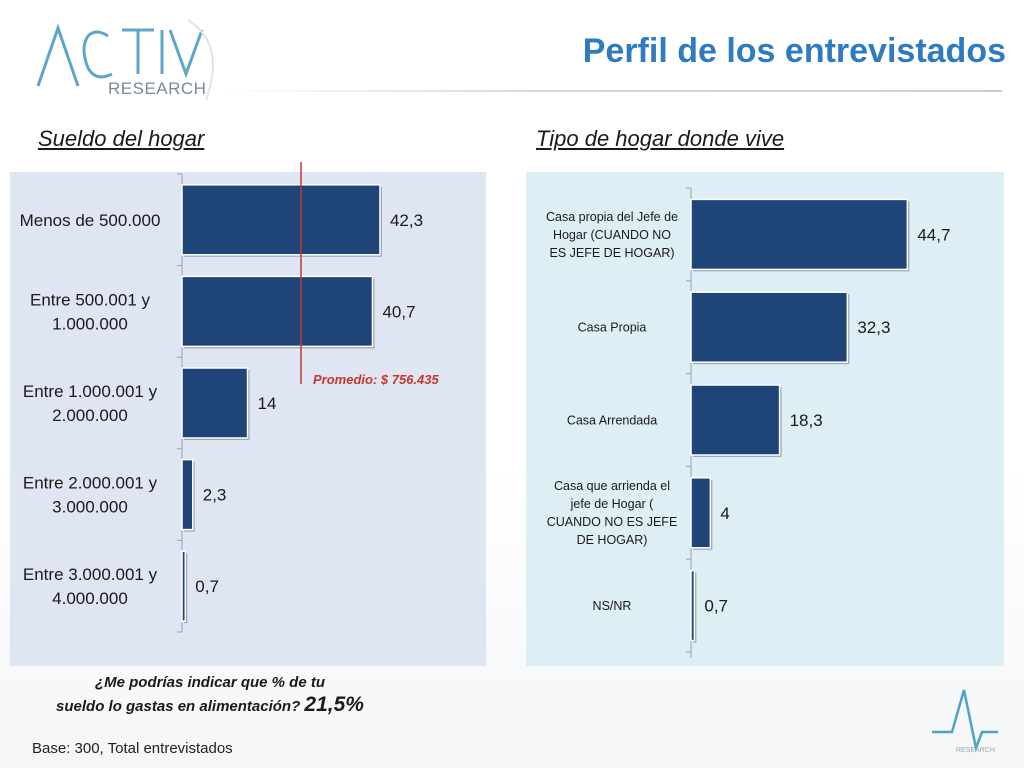  Describe the element at coordinates (210, 682) in the screenshot. I see `question-line-1: ¿Me podrías indicar que % de tu` at that location.